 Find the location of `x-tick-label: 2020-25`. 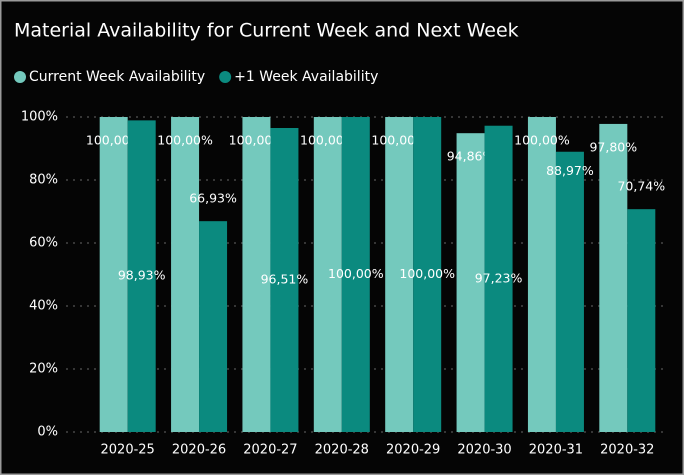

x-tick-label: 2020-25 is located at coordinates (128, 450).